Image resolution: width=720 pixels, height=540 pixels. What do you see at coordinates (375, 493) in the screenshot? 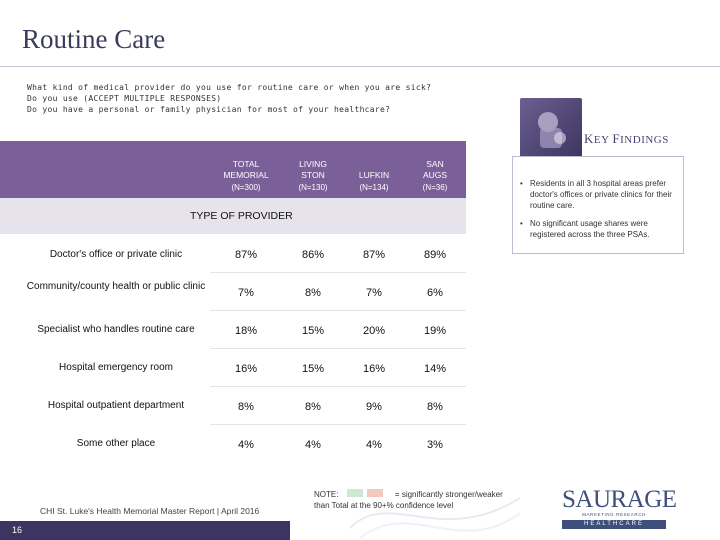
I see `weaker-swatch` at bounding box center [375, 493].